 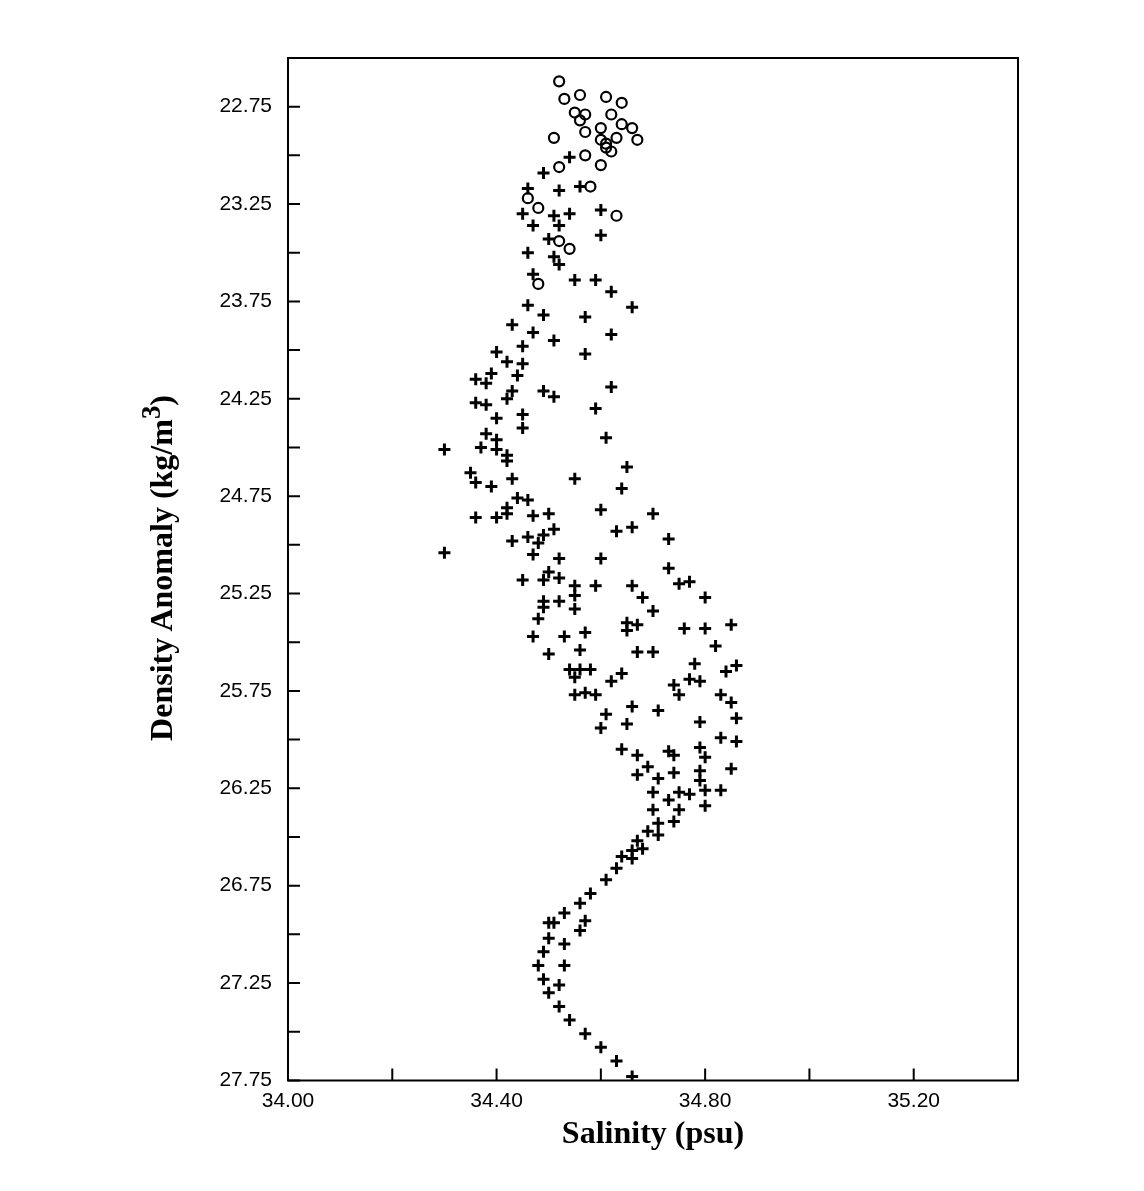 What do you see at coordinates (496, 1099) in the screenshot?
I see `x-tick-label: 34.40` at bounding box center [496, 1099].